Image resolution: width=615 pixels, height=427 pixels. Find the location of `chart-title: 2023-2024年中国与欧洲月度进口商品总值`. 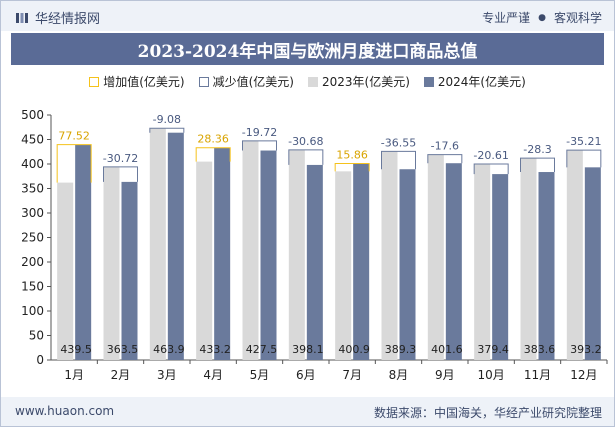

chart-title: 2023-2024年中国与欧洲月度进口商品总值 is located at coordinates (307, 51).